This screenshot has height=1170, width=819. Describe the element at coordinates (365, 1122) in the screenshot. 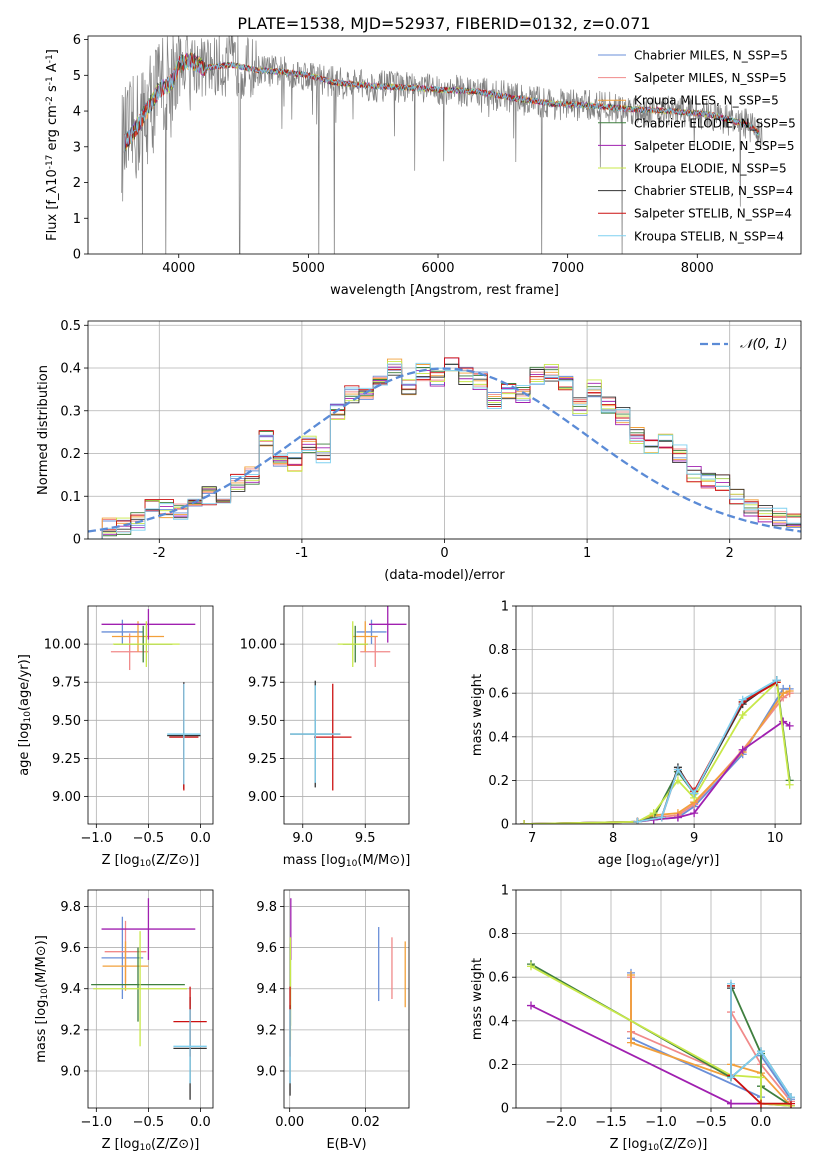

I see `tick-label-x: 0.02` at that location.